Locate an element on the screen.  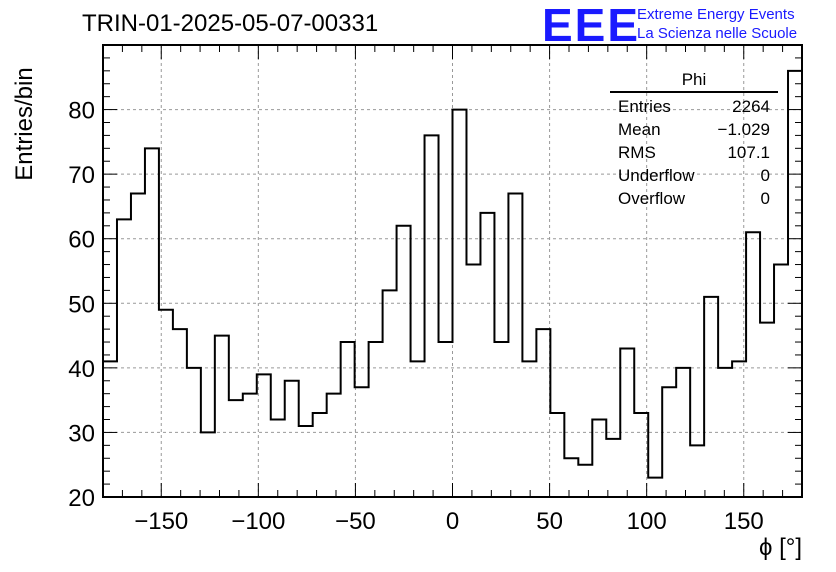
stats-row: Entries 2264 is located at coordinates (694, 106).